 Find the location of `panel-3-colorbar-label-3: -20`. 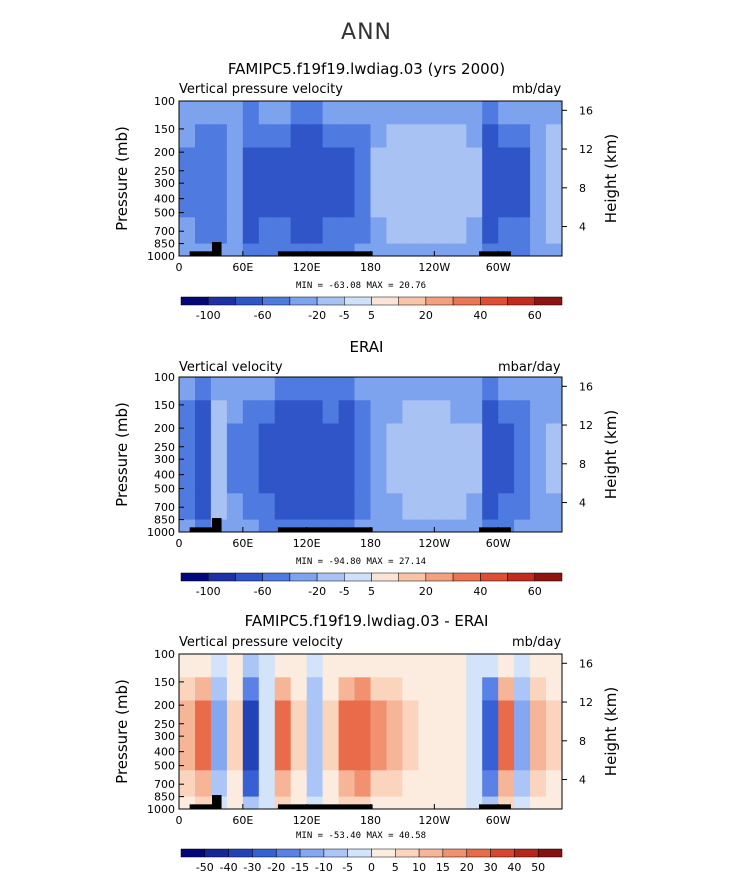

panel-3-colorbar-label-3: -20 is located at coordinates (276, 867).